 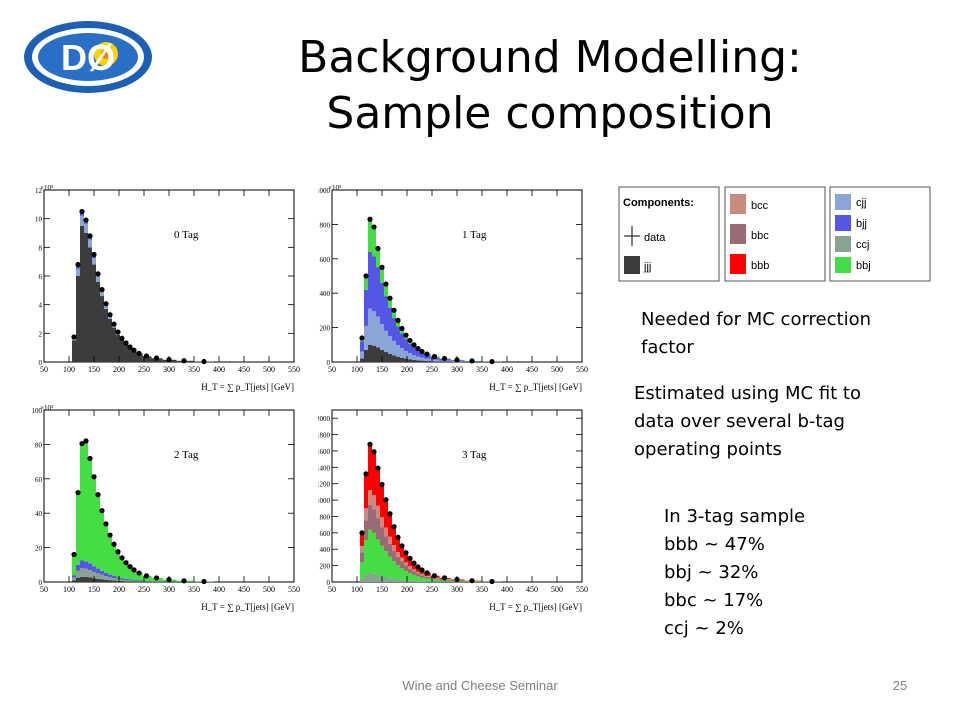 I want to click on x-tick-label: 550, so click(x=582, y=369).